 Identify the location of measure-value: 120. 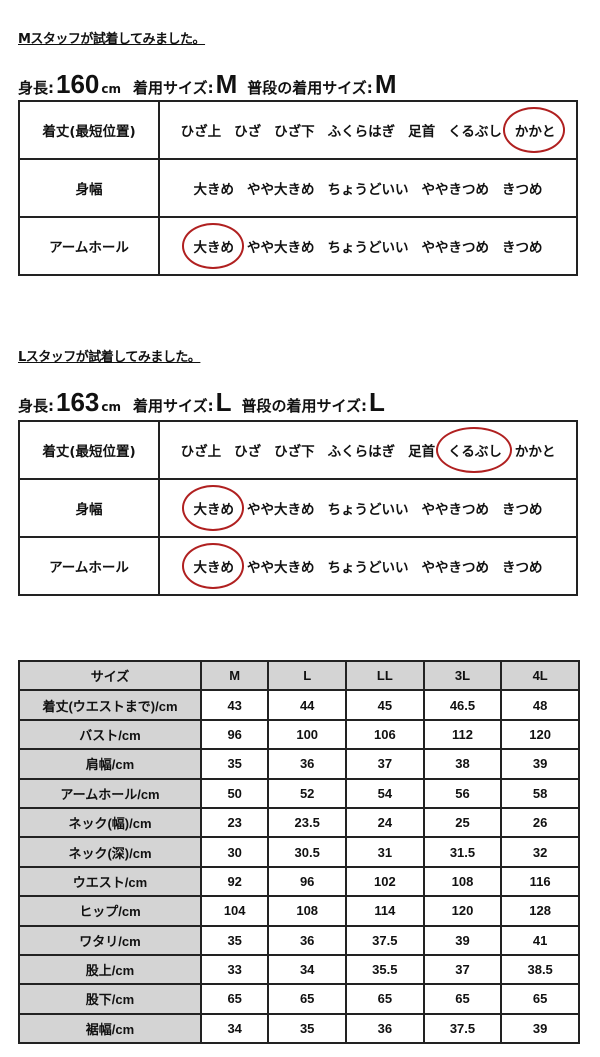
(462, 911).